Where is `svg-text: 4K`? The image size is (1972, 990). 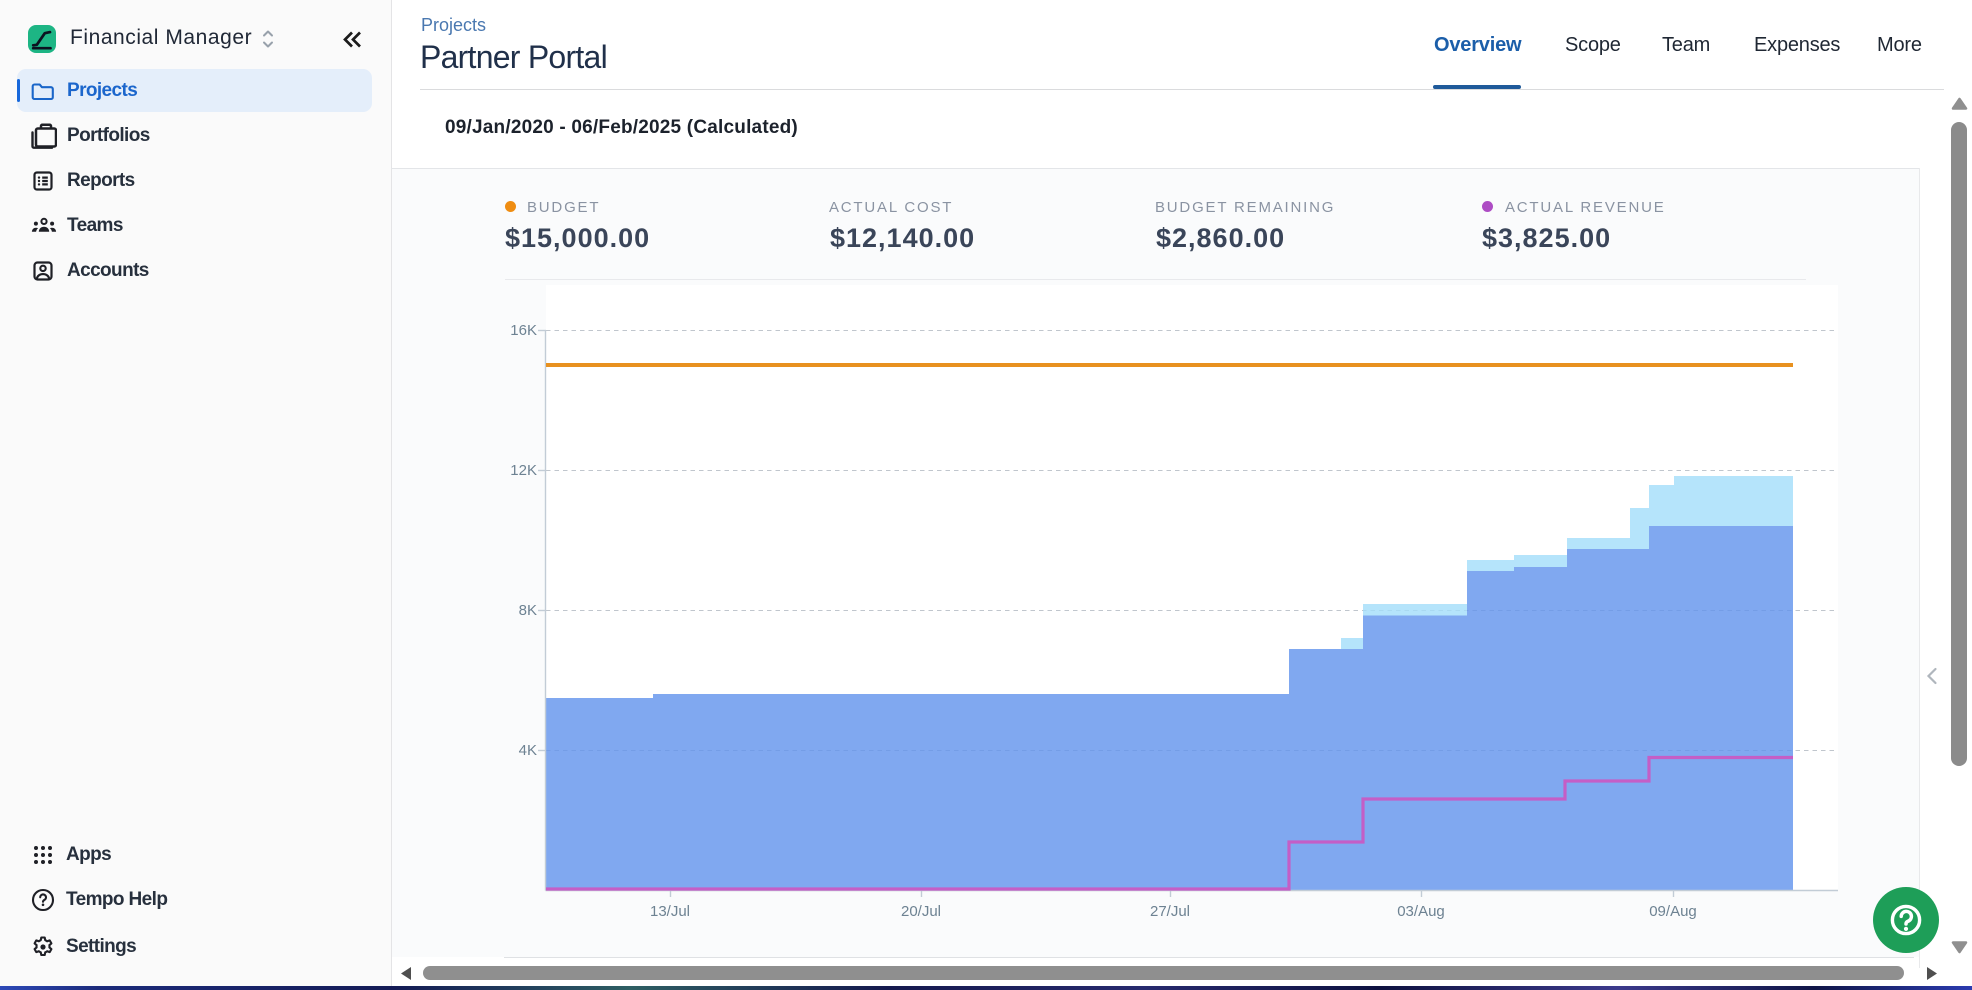 svg-text: 4K is located at coordinates (528, 750).